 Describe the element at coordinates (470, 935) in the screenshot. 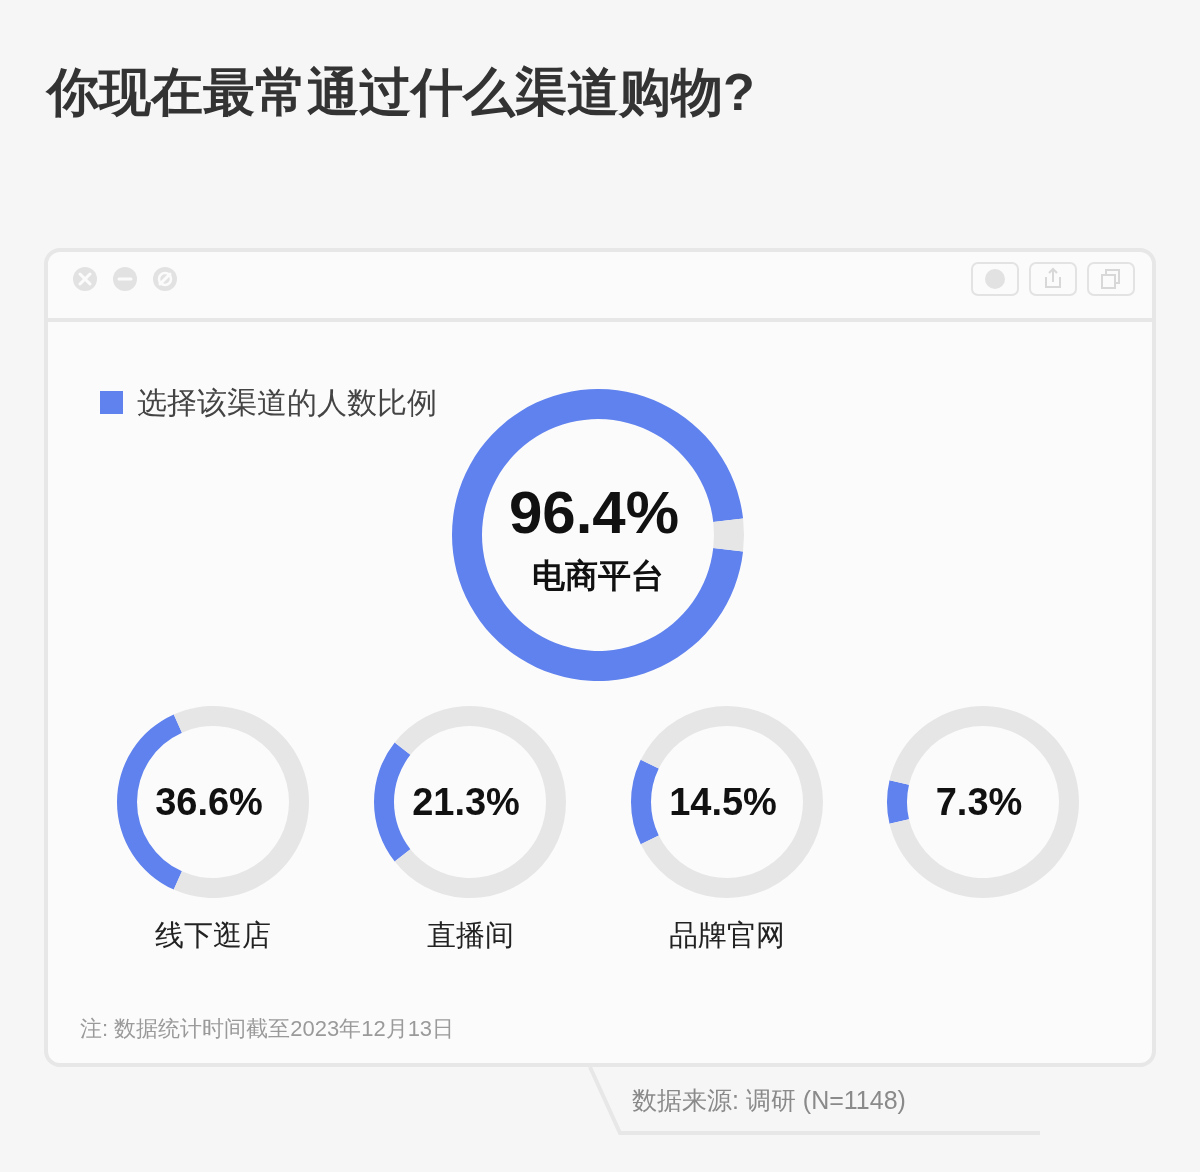

I see `text: 直播间` at that location.